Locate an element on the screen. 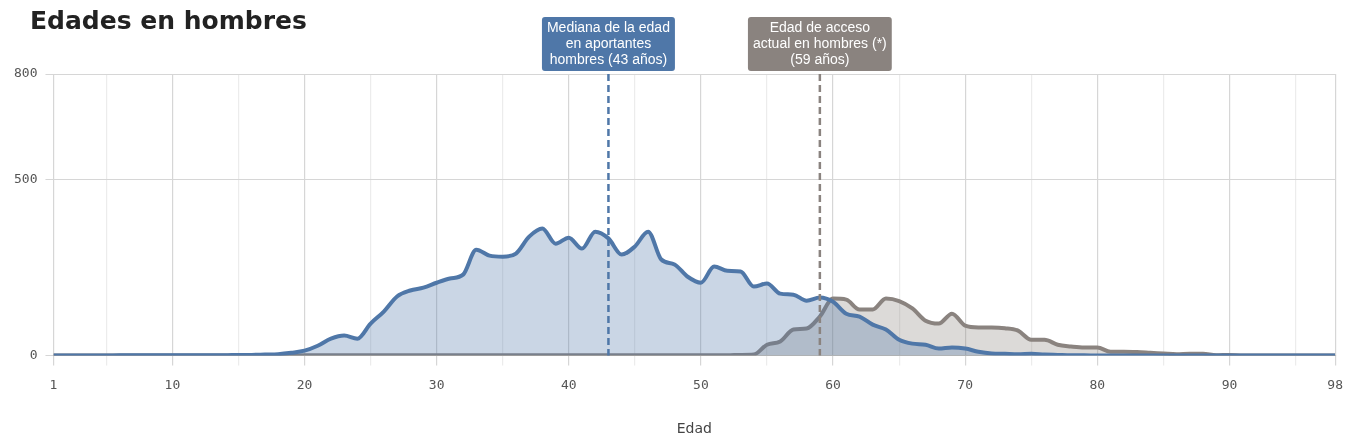 Image resolution: width=1355 pixels, height=444 pixels. y-tick-label: 500 is located at coordinates (26, 178).